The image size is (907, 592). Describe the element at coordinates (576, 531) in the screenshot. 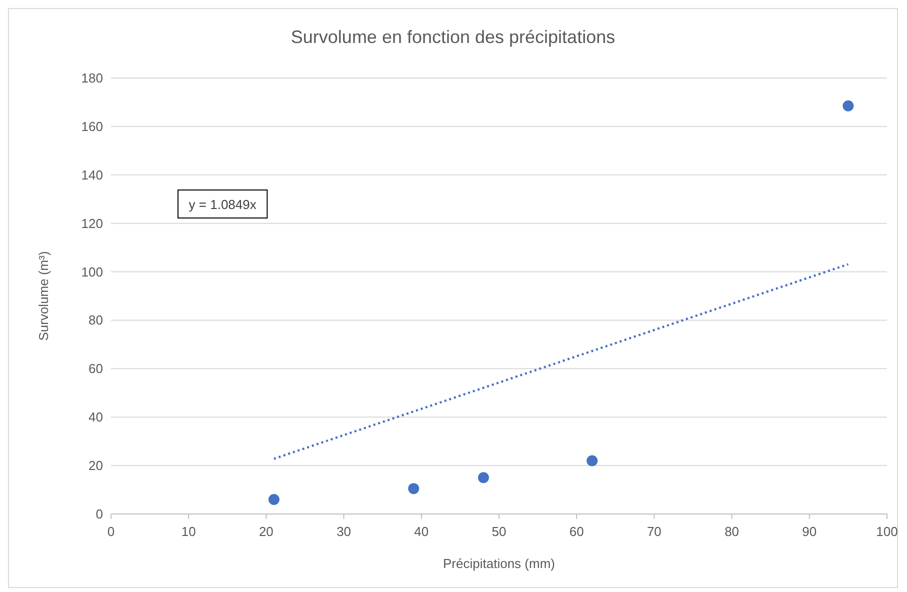

I see `x-tick-label: 60` at that location.